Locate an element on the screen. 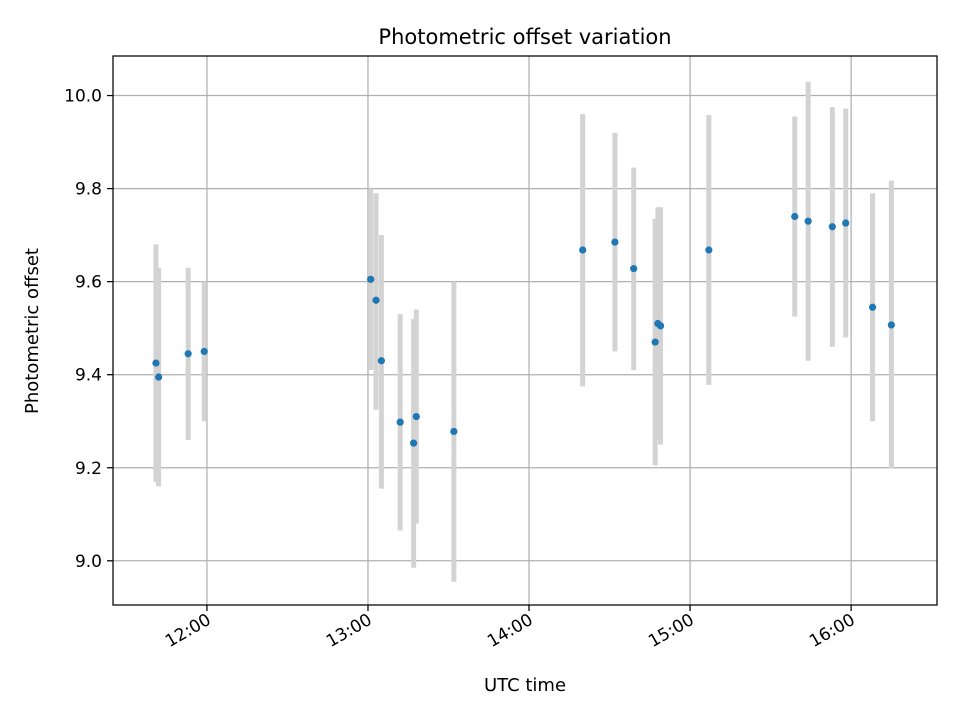 The height and width of the screenshot is (720, 960). y-tick-label: 9.4 is located at coordinates (88, 376).